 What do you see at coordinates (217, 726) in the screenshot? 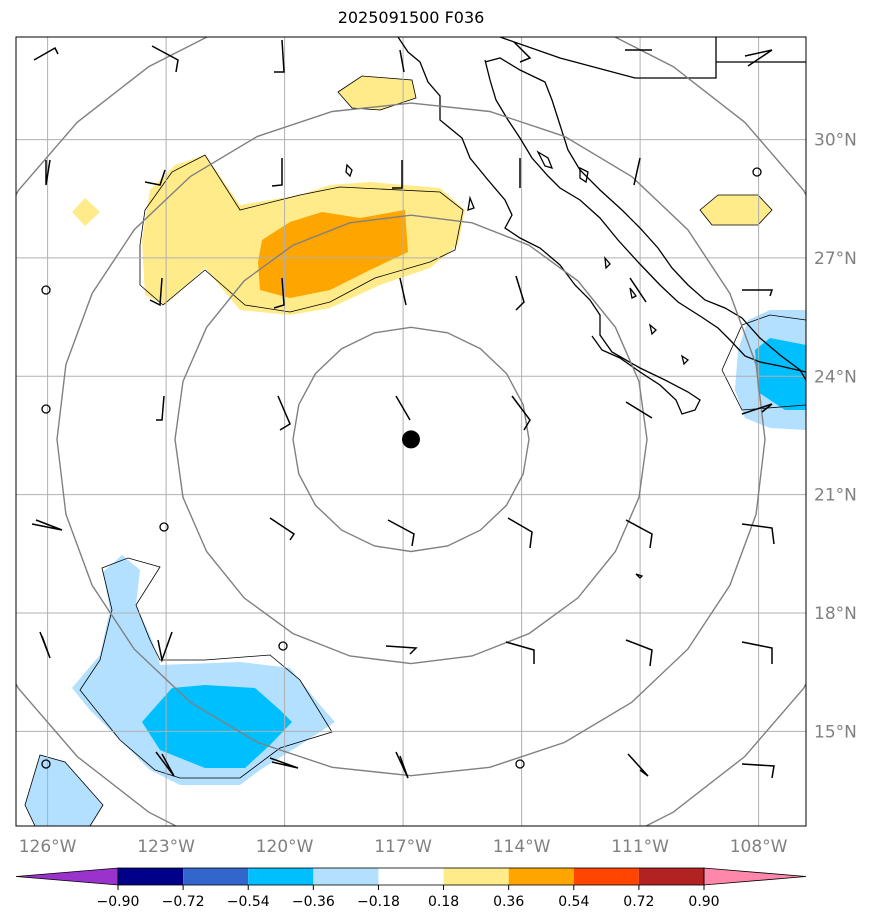
I see `negative-anomaly-fill-southwest-core` at bounding box center [217, 726].